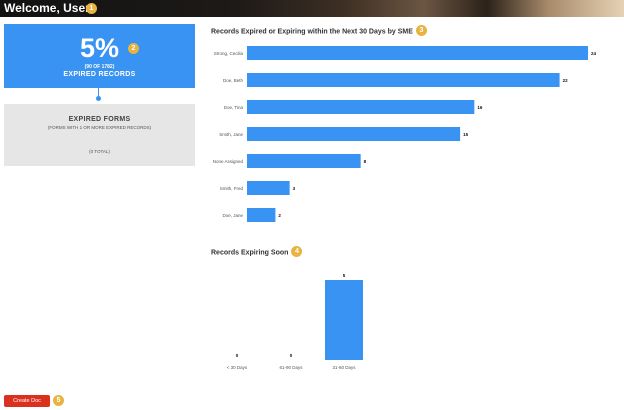  Describe the element at coordinates (99, 119) in the screenshot. I see `expired-forms-title: EXPIRED FORMS` at that location.